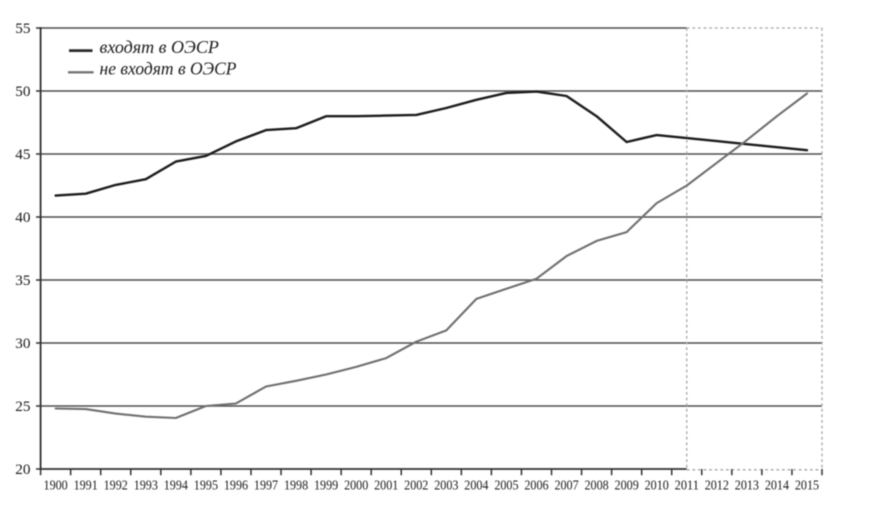 This screenshot has height=526, width=875. Describe the element at coordinates (86, 486) in the screenshot. I see `svg-text: 1991` at that location.